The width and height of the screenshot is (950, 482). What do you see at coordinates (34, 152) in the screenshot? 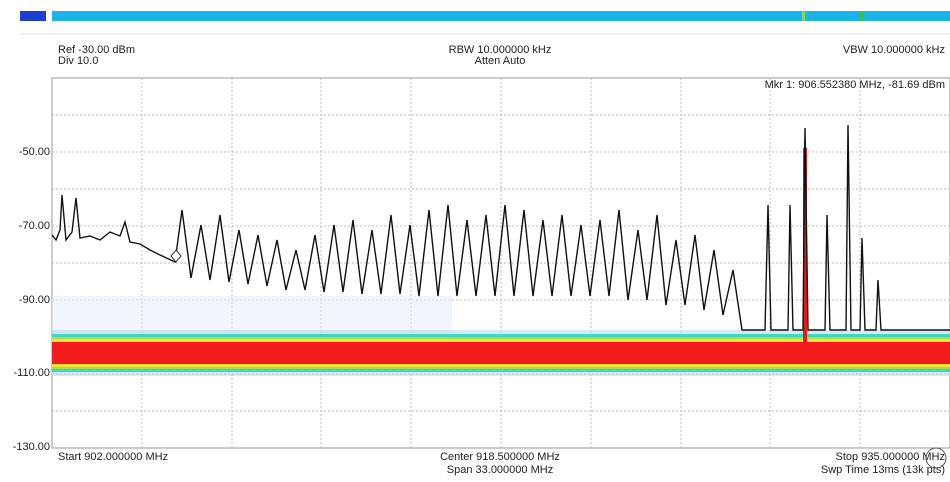
I see `y-label: -50.00` at bounding box center [34, 152].